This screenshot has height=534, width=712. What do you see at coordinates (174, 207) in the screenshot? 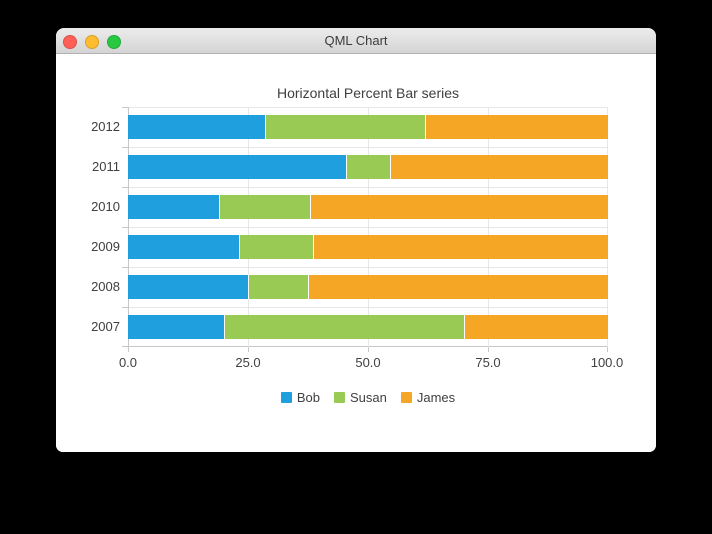
I see `bar-segment-bob-2010` at bounding box center [174, 207].